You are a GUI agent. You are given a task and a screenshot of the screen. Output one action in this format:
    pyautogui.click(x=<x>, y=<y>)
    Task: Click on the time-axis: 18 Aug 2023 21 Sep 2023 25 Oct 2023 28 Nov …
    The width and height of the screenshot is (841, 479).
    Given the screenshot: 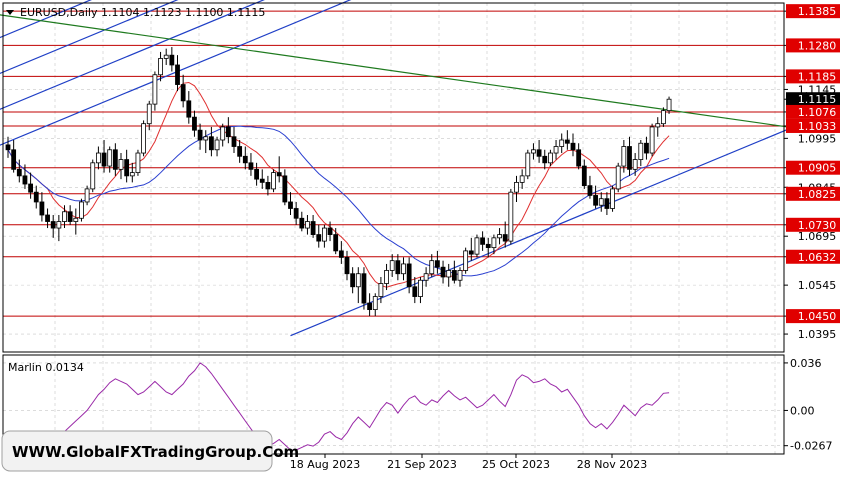 What is the action you would take?
    pyautogui.click(x=468, y=462)
    